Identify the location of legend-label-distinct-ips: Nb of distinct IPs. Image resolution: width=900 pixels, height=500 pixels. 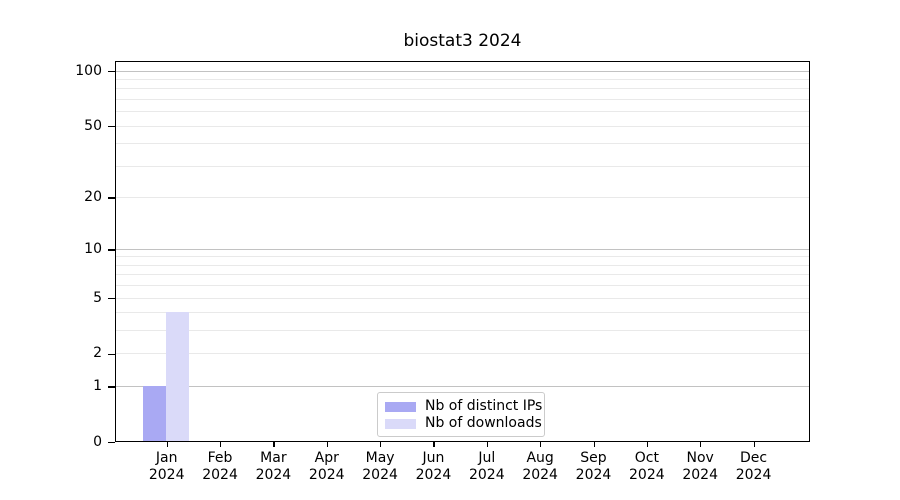
(484, 406).